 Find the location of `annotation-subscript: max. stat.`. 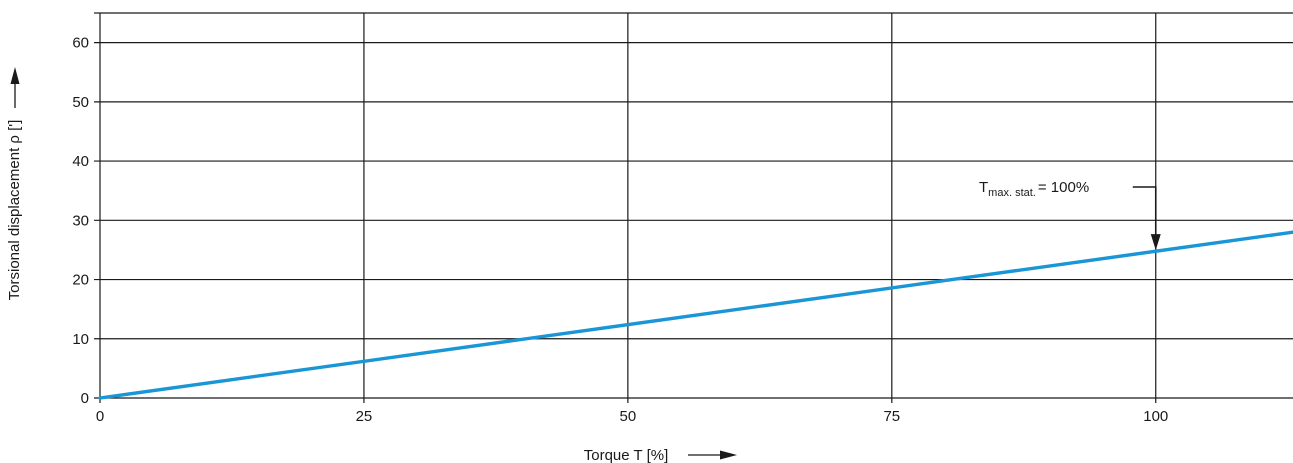

annotation-subscript: max. stat. is located at coordinates (1012, 193).